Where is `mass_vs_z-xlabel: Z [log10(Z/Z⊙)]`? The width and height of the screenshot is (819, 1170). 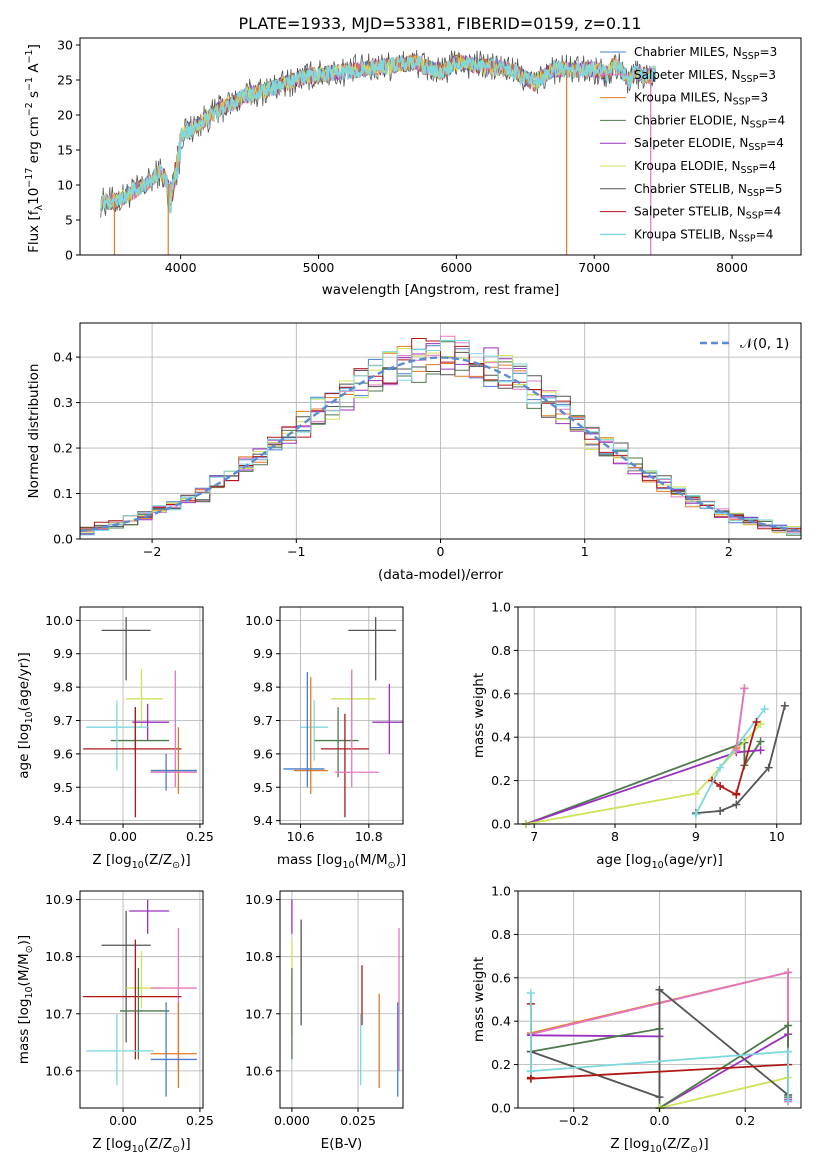
mass_vs_z-xlabel: Z [log10(Z/Z⊙)] is located at coordinates (141, 1145).